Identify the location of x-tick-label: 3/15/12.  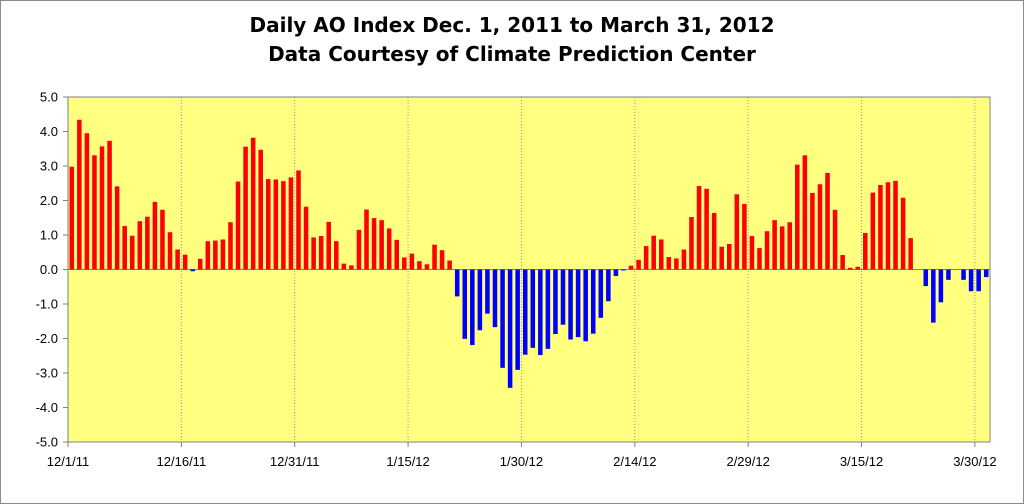
(861, 461).